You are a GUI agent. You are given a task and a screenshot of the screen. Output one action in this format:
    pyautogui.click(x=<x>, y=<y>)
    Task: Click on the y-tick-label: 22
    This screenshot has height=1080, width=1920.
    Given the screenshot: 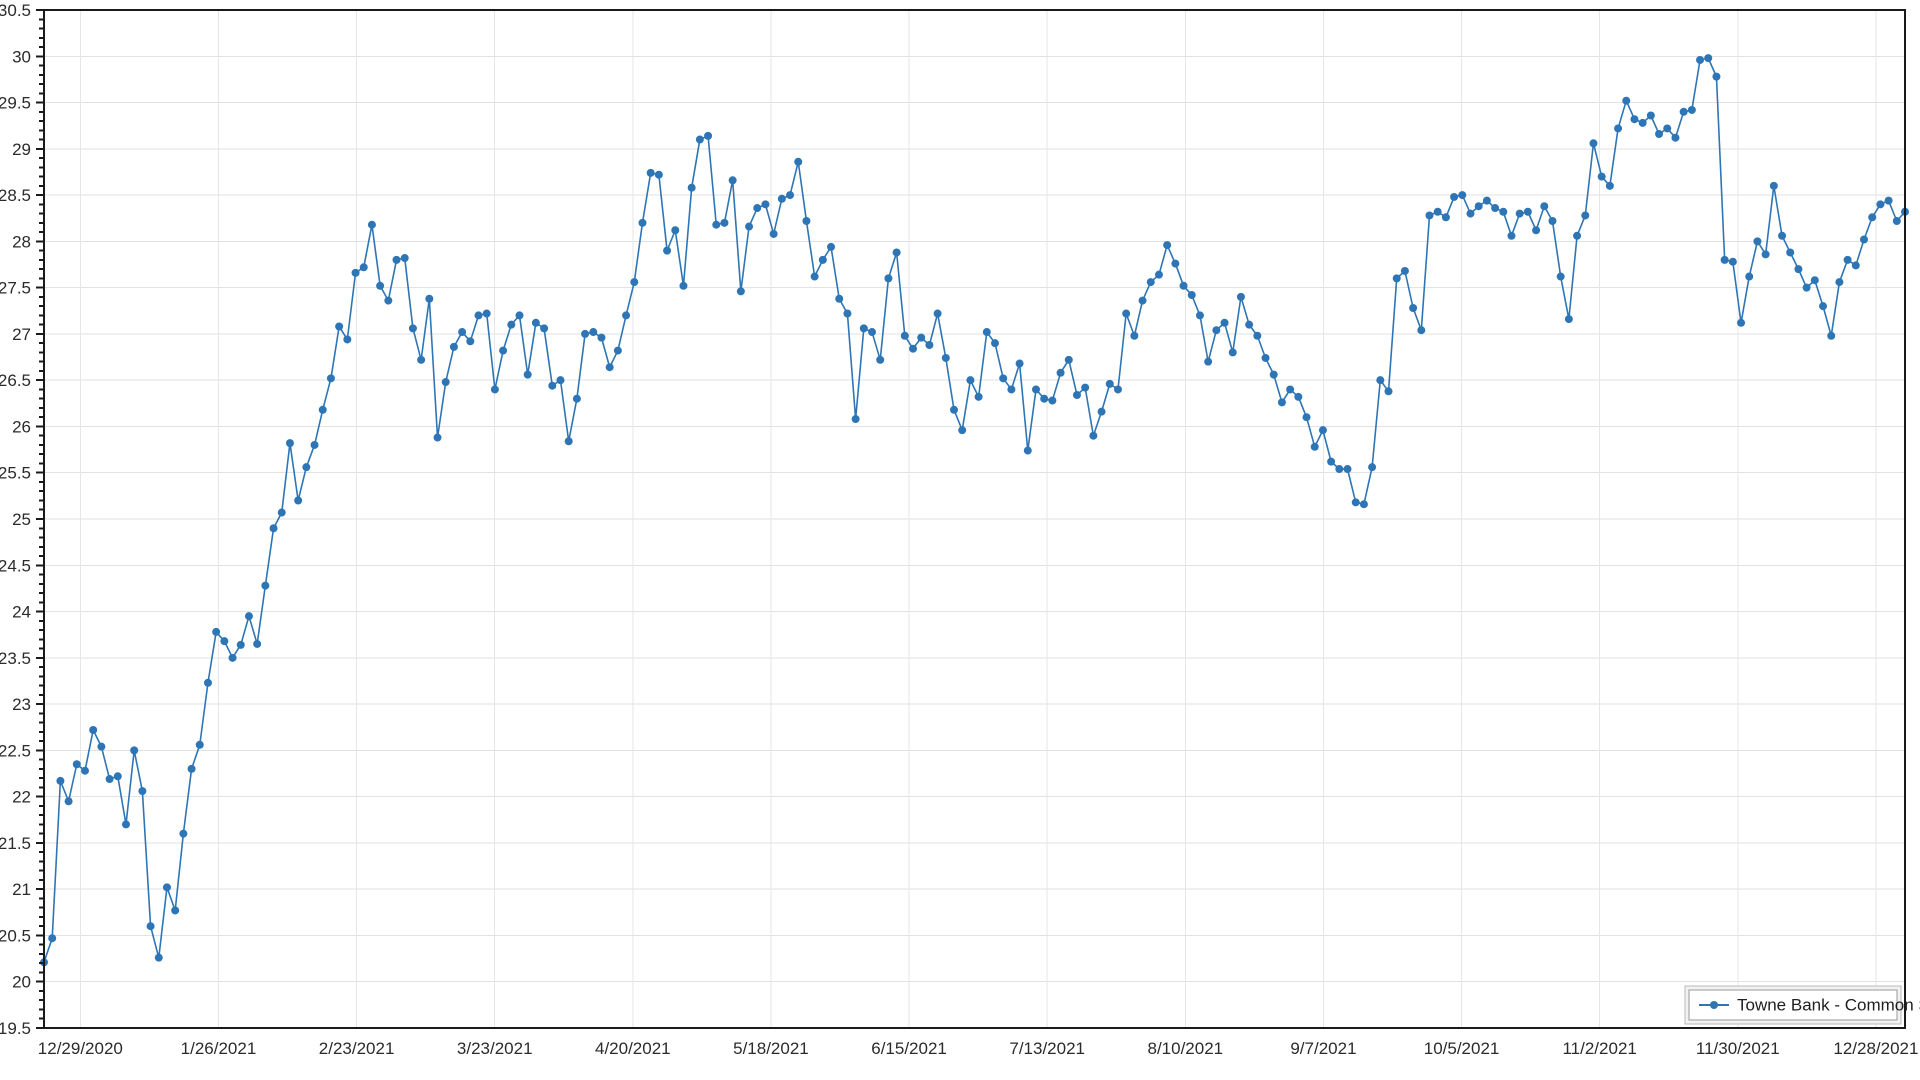 What is the action you would take?
    pyautogui.click(x=21, y=797)
    